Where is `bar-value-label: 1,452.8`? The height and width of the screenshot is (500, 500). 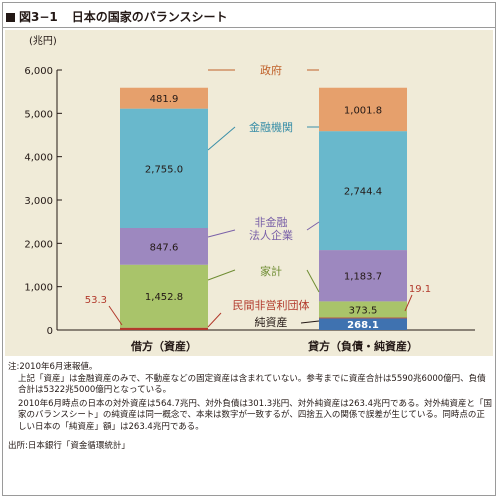 bar-value-label: 1,452.8 is located at coordinates (164, 297).